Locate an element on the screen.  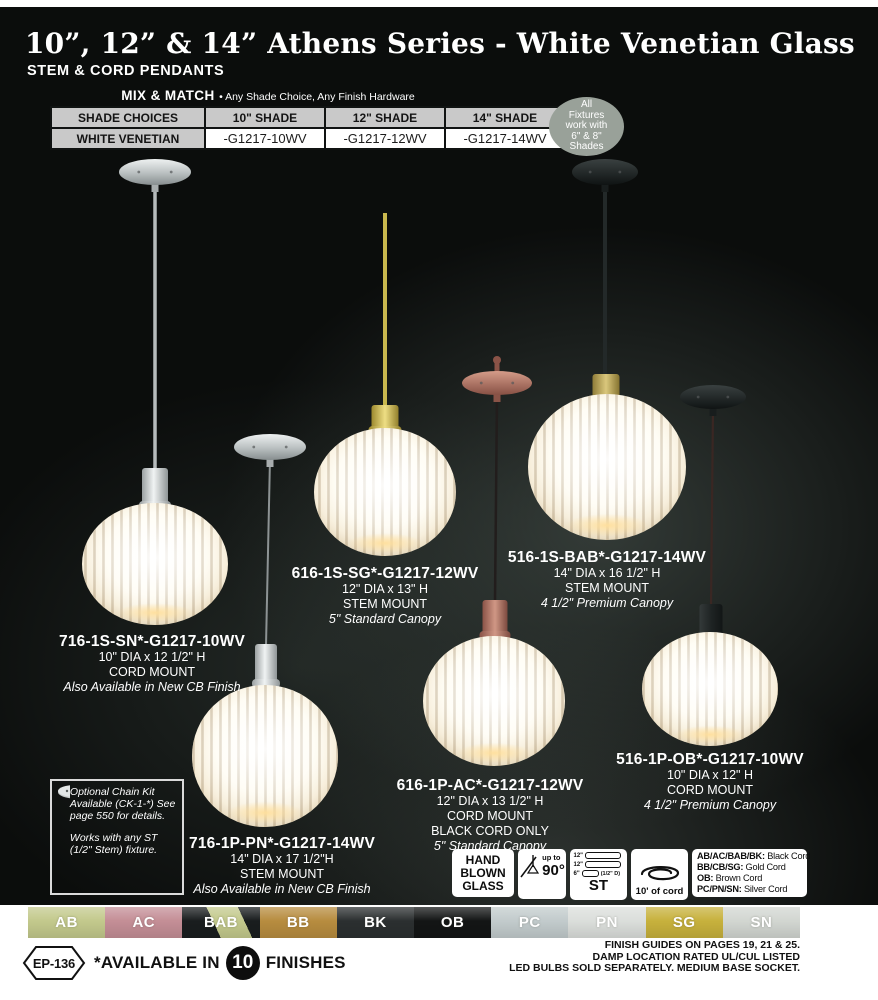
product-size: 12" DIA x 13 1/2" H is located at coordinates (490, 801).